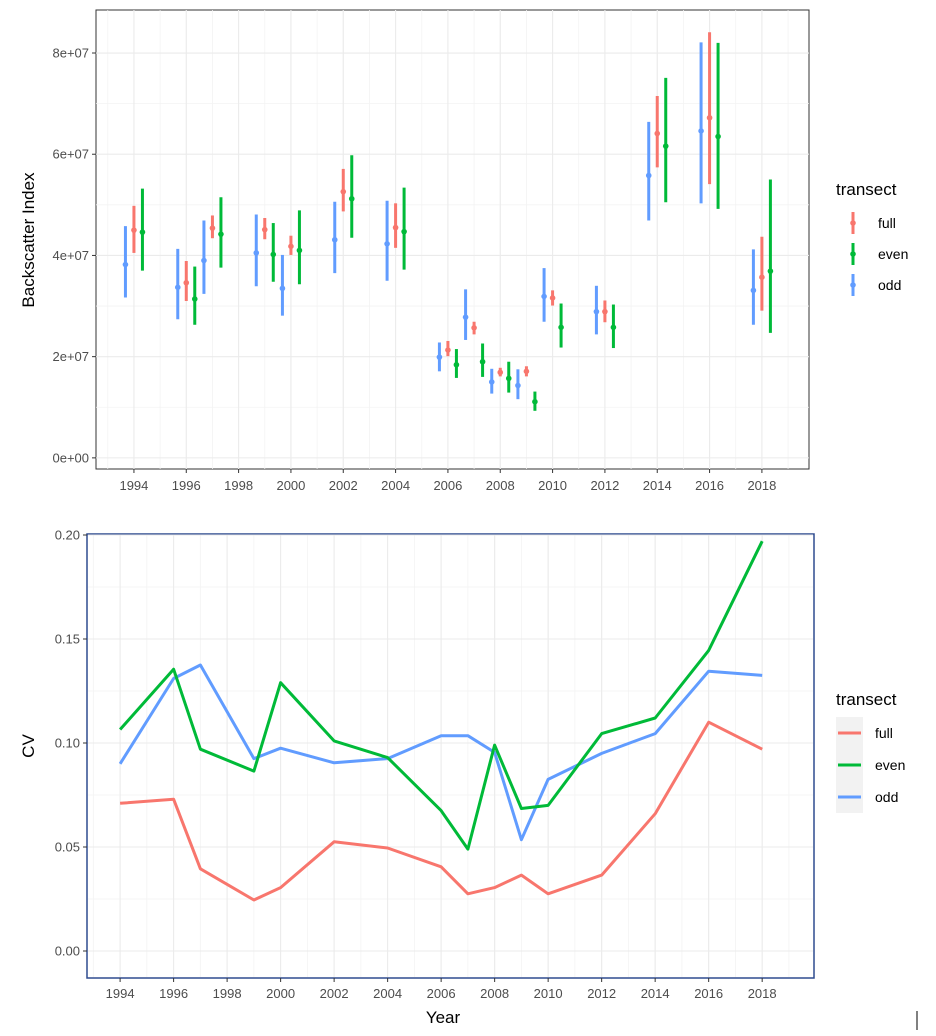 This screenshot has width=936, height=1036. What do you see at coordinates (70, 457) in the screenshot?
I see `y-tick-label: 0e+00` at bounding box center [70, 457].